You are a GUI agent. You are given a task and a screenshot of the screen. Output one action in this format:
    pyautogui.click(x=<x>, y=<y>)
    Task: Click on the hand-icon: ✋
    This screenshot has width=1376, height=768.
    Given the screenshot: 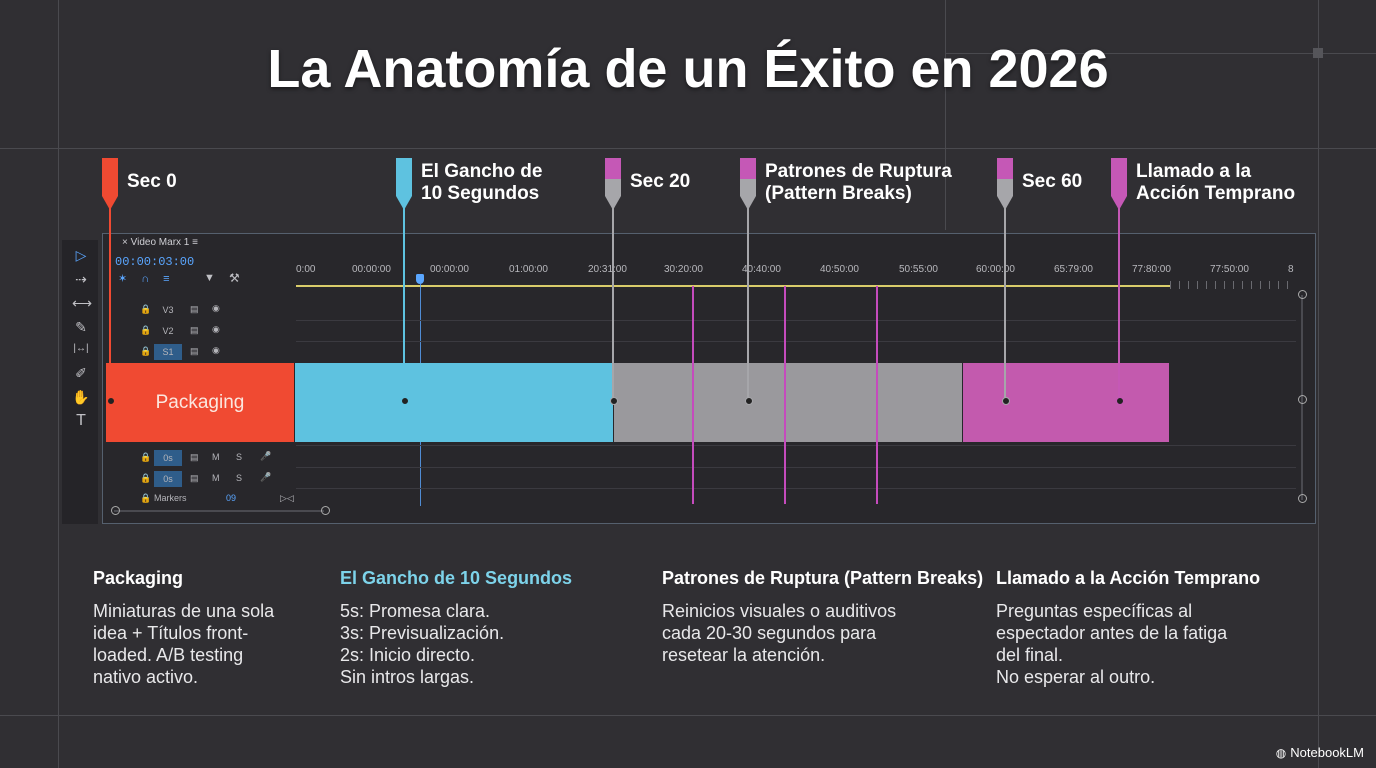 What is the action you would take?
    pyautogui.click(x=81, y=397)
    